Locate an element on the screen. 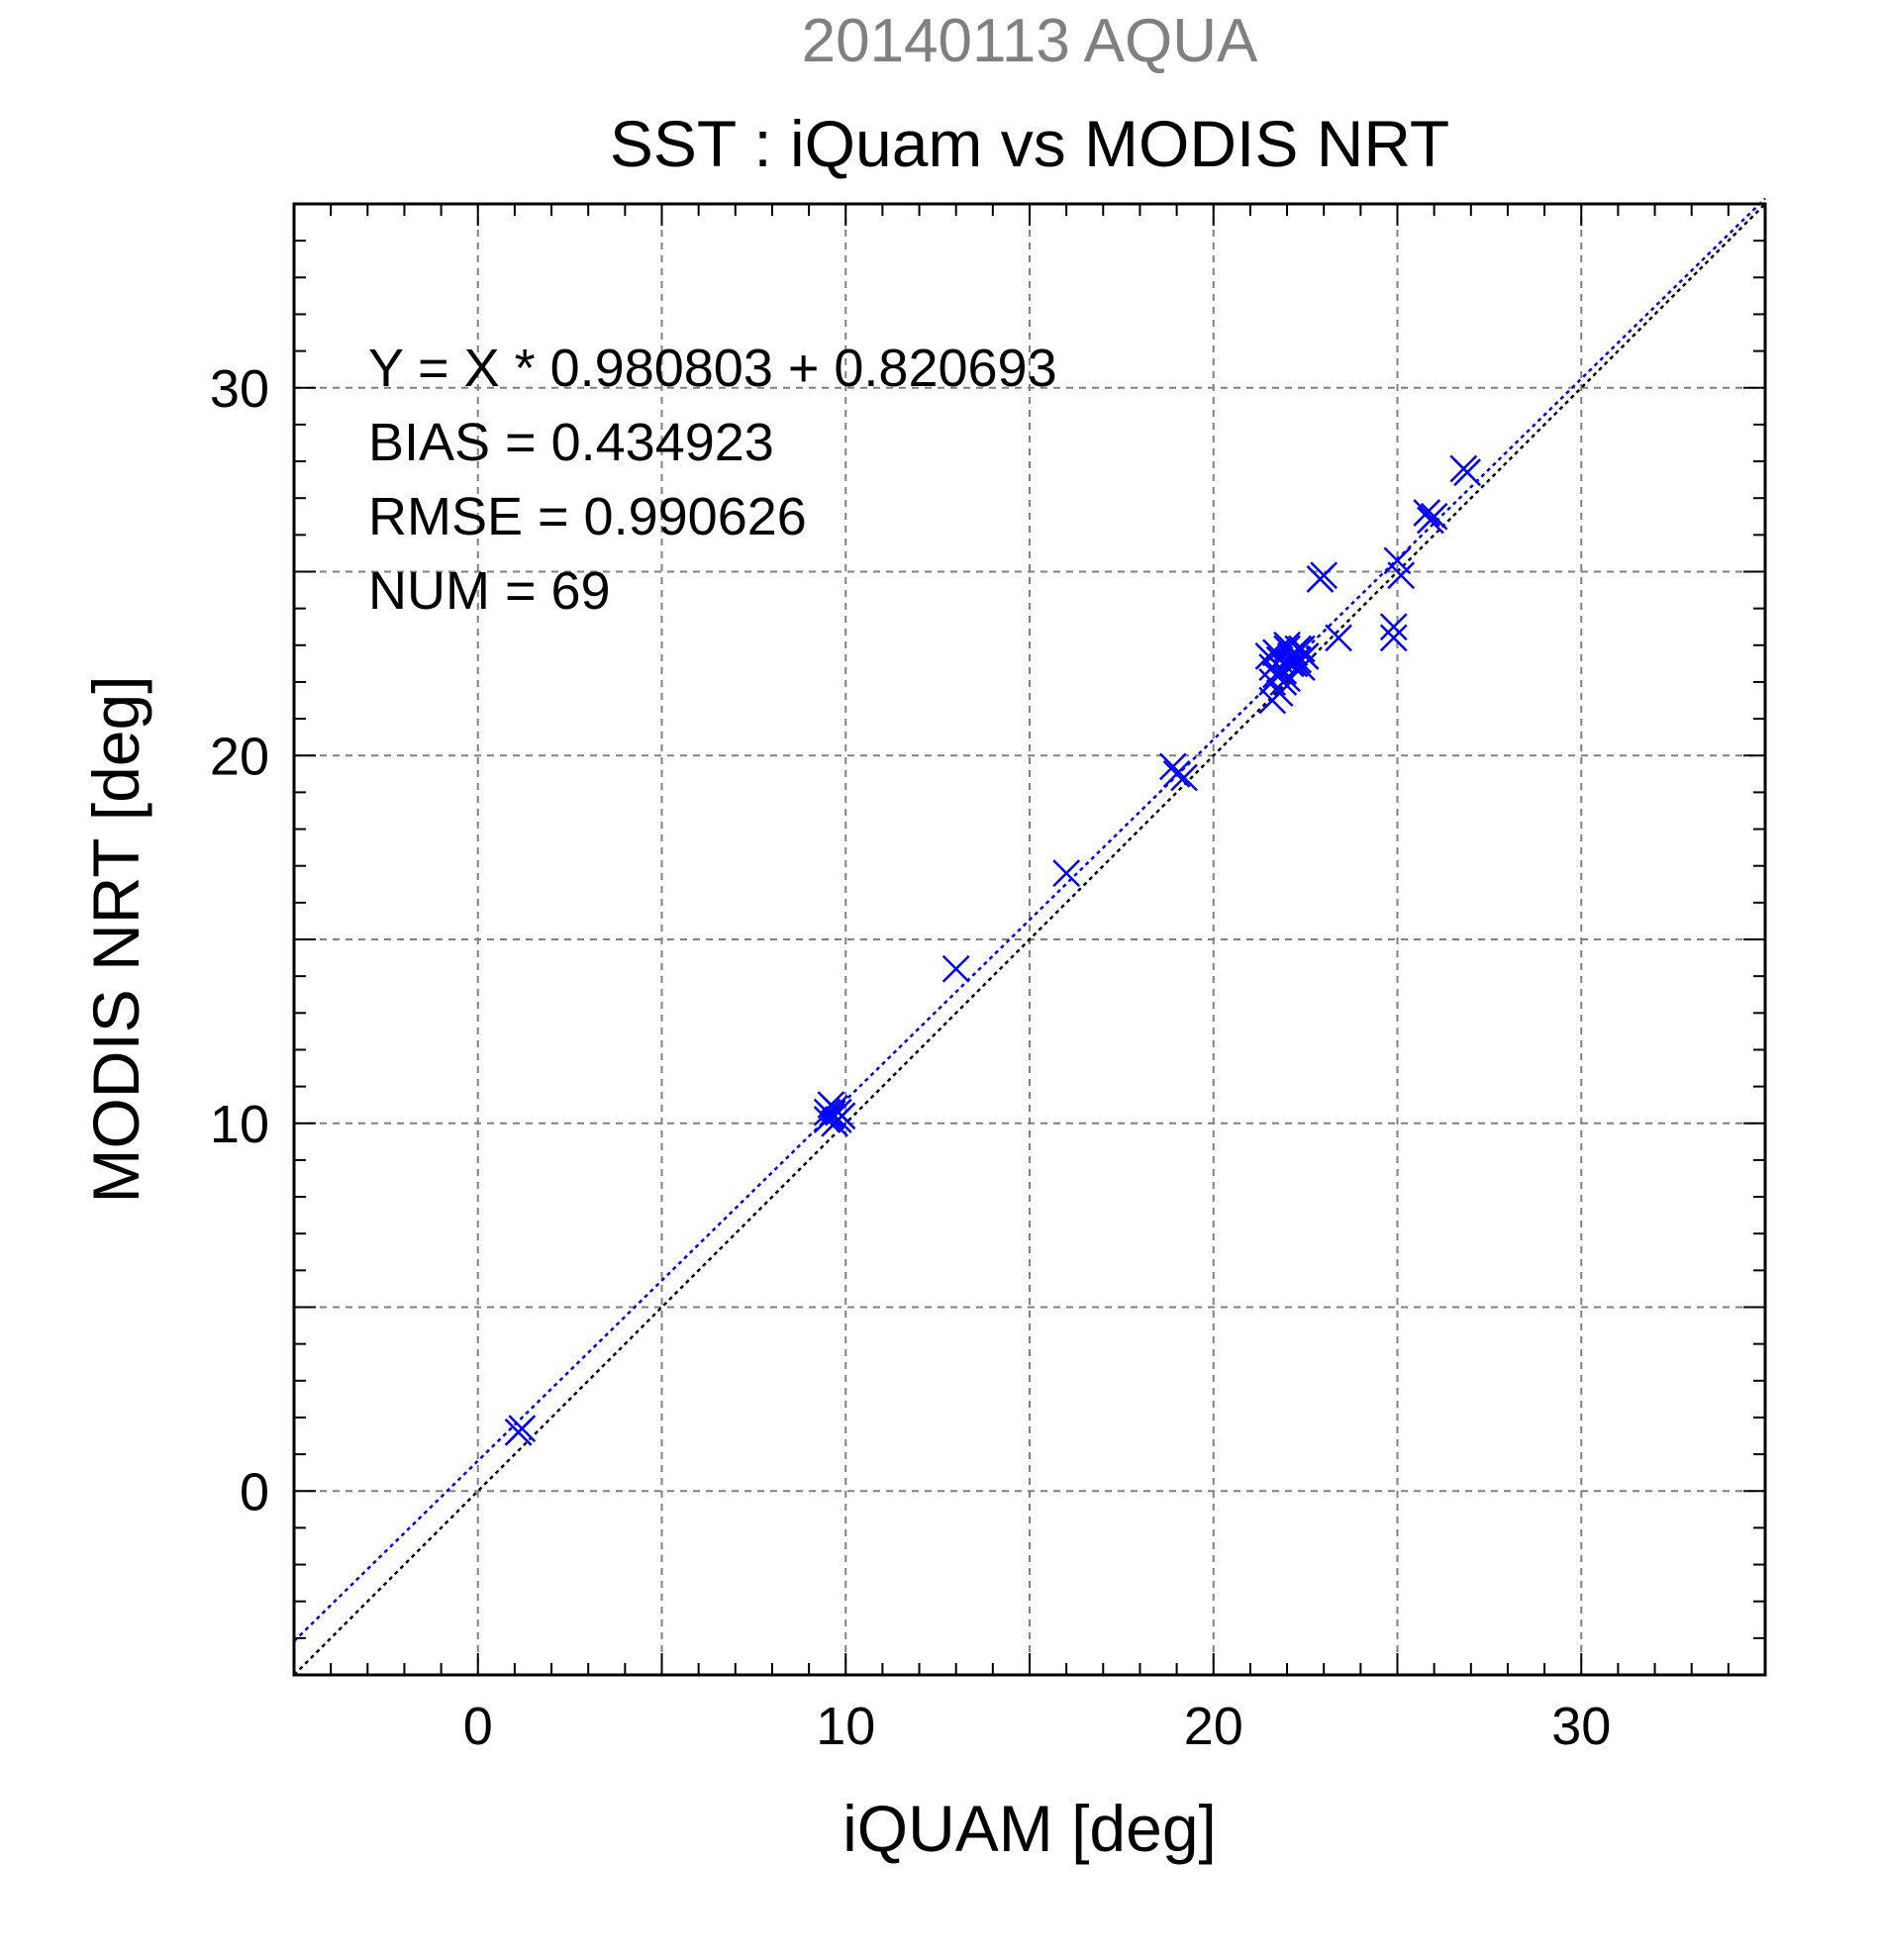  y-tick-label: 0 is located at coordinates (255, 1491).